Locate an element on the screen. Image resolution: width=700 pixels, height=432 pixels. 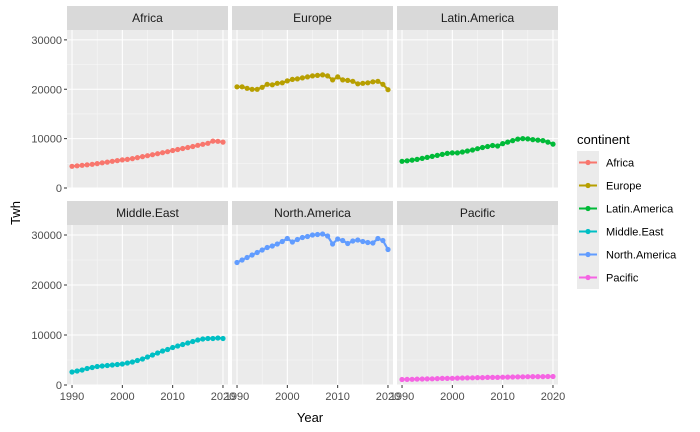
x-tick-label: 1990 is located at coordinates (402, 397).